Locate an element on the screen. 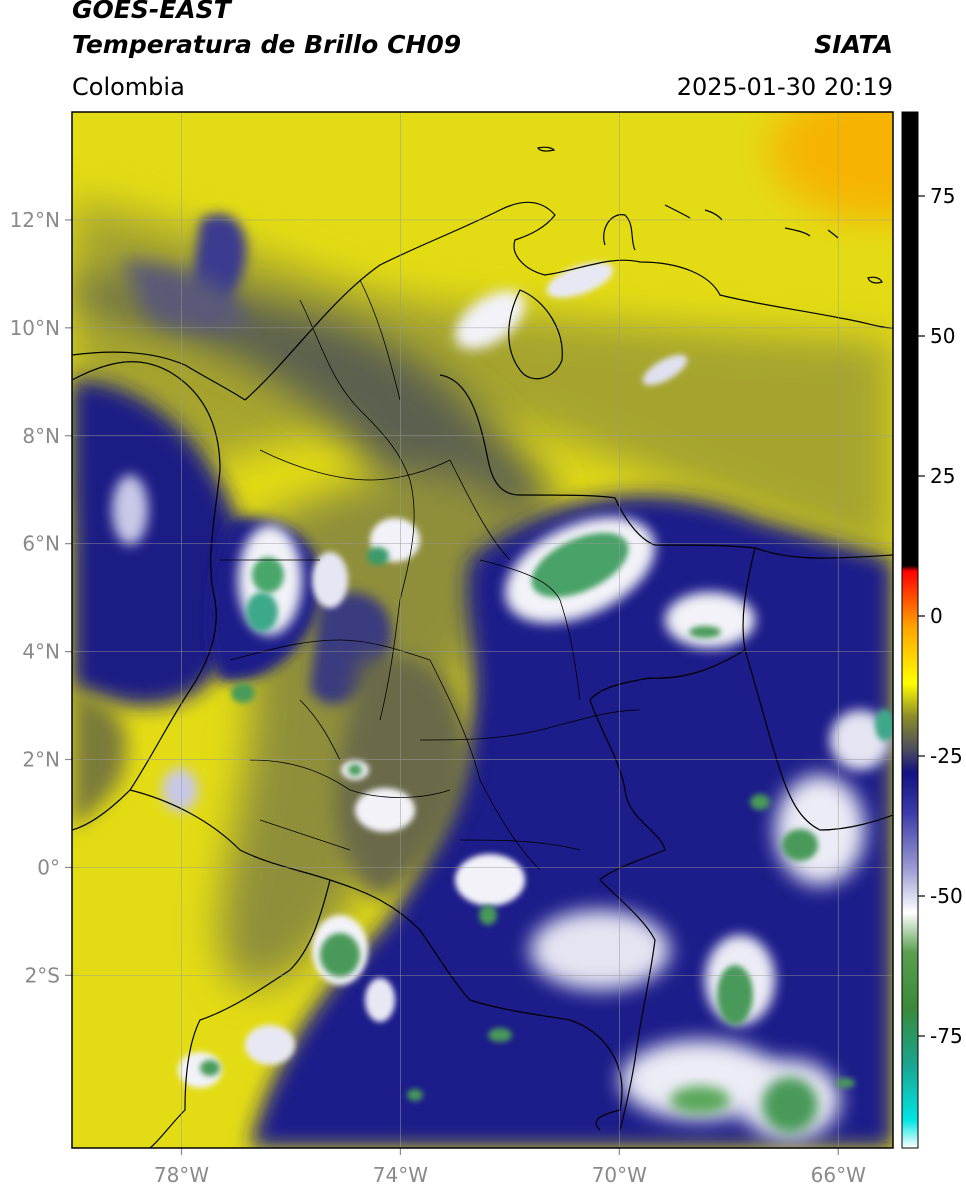 The image size is (966, 1190). venezuela-interior-border is located at coordinates (823, 553).